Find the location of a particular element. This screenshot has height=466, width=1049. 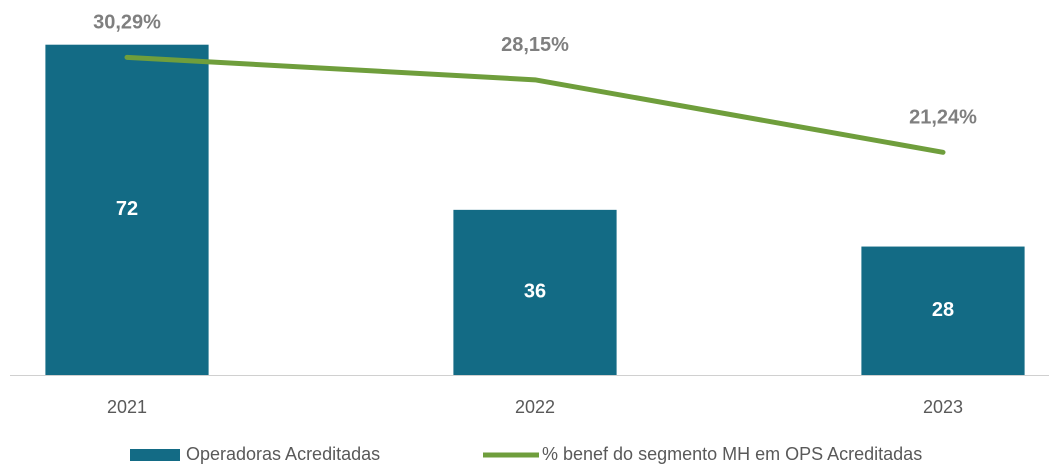

bar-value-label: 72 is located at coordinates (127, 209).